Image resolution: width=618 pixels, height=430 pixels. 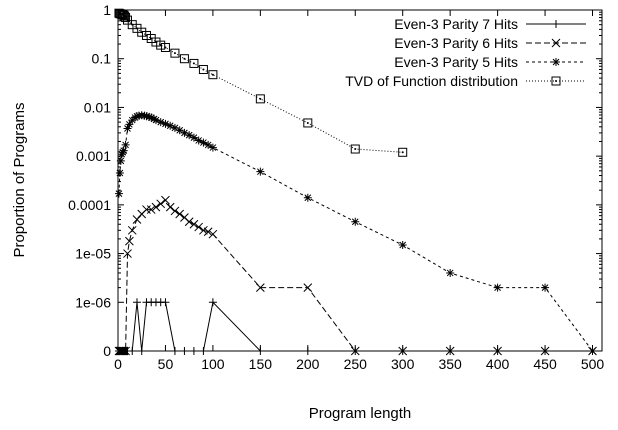 I want to click on legend-item: TVD of Function distribution, so click(x=465, y=81).